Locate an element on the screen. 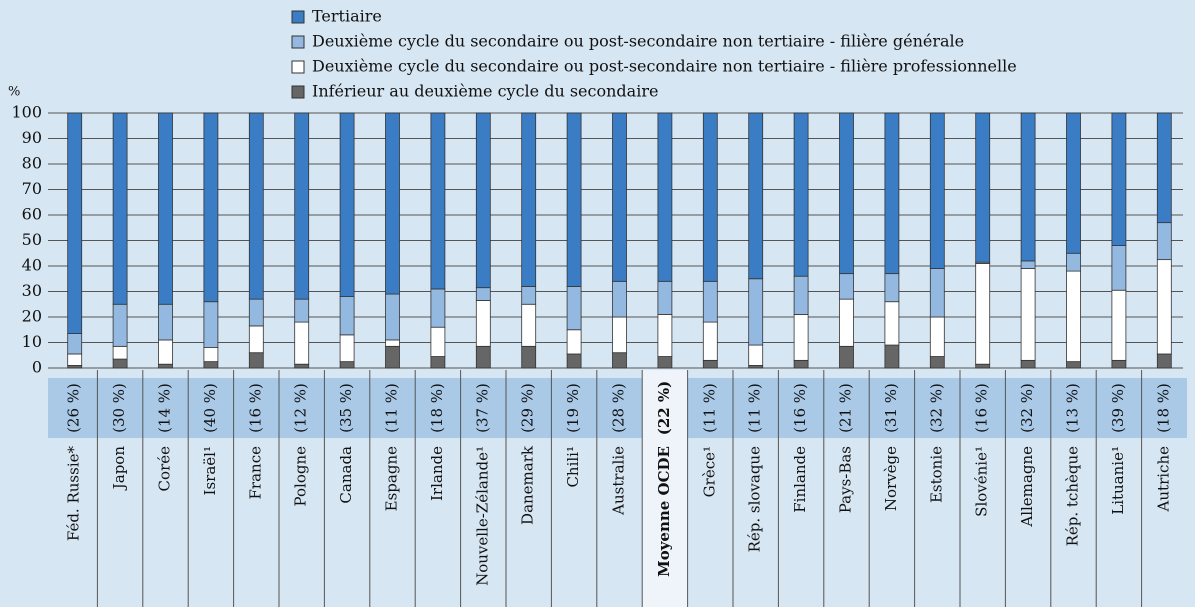 The height and width of the screenshot is (607, 1195). x-tick-label: Japon is located at coordinates (119, 469).